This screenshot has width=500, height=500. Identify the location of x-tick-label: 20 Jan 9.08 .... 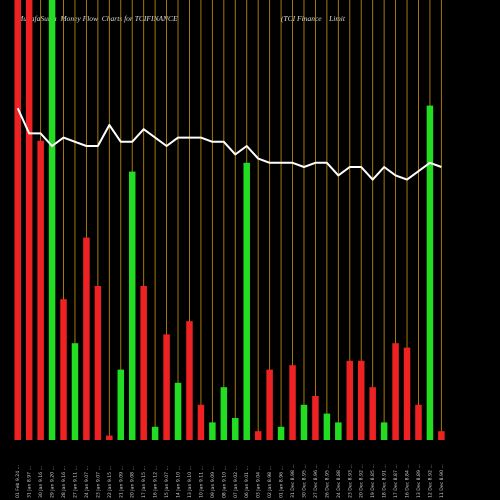
(133, 482).